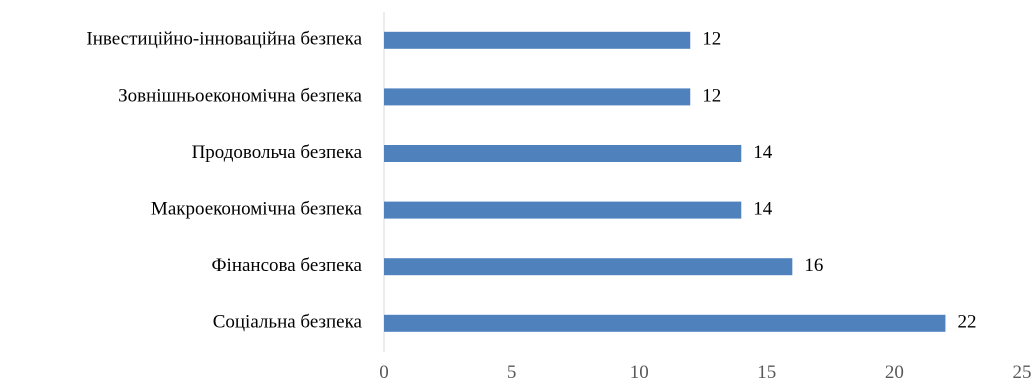 Image resolution: width=1036 pixels, height=389 pixels. Describe the element at coordinates (384, 372) in the screenshot. I see `x-tick-label: 0` at that location.